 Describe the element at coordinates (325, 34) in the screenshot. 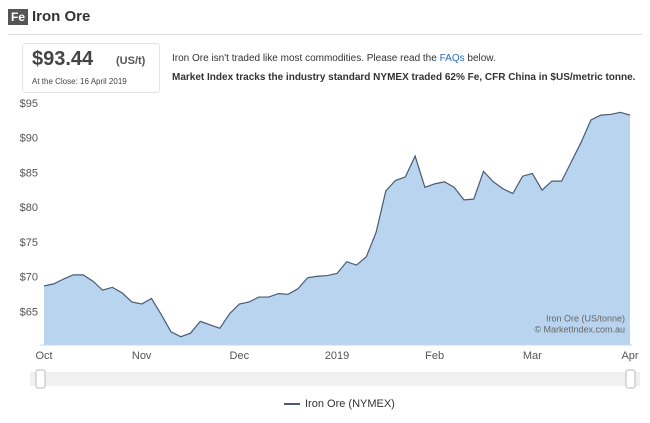

I see `divider` at that location.